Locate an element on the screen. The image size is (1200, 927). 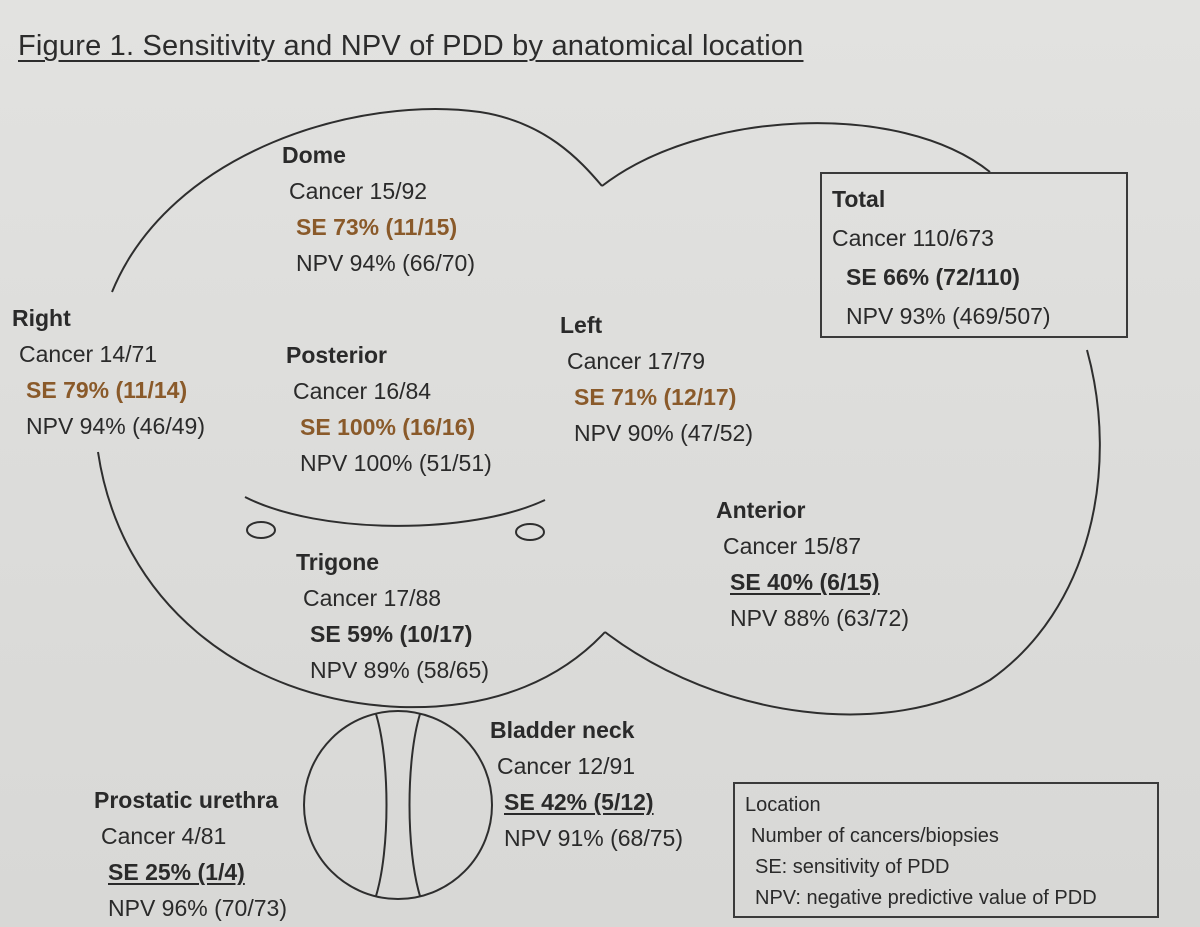
urethra-right-line is located at coordinates (414, 805).